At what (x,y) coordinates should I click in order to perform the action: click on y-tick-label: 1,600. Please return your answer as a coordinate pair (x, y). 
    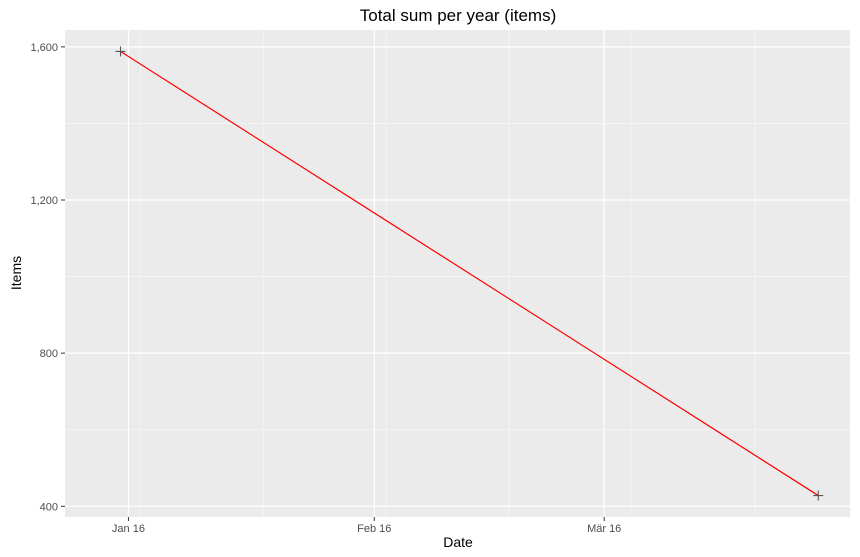
    Looking at the image, I should click on (44, 48).